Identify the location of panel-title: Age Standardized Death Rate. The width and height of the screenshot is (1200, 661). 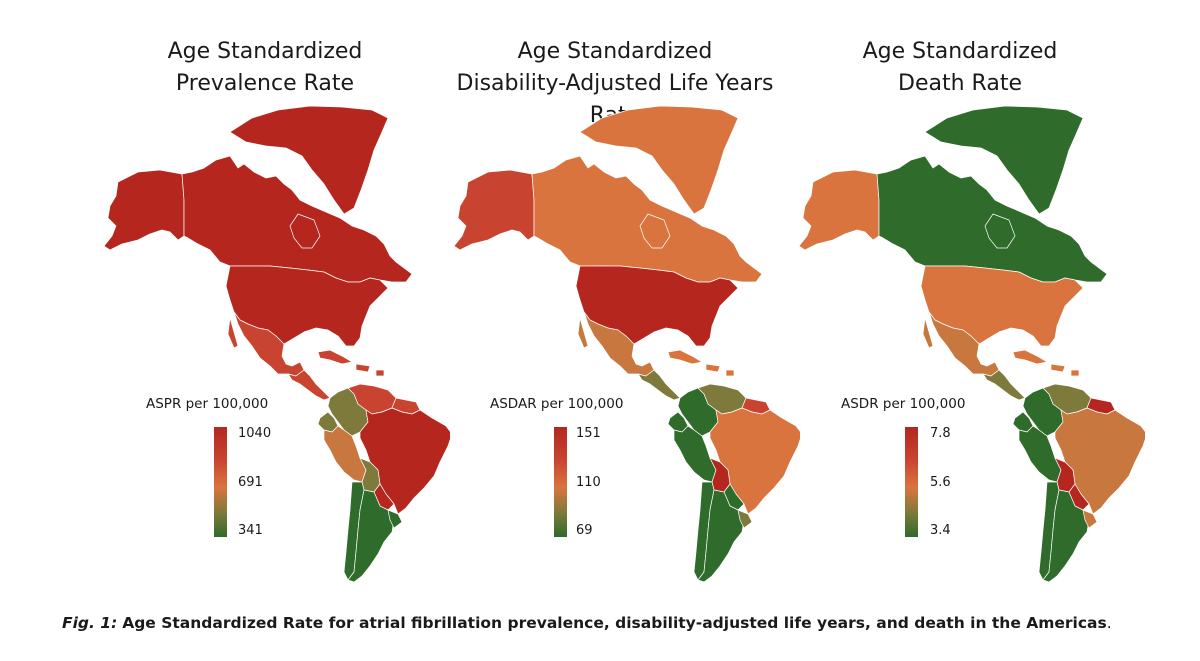
(960, 68).